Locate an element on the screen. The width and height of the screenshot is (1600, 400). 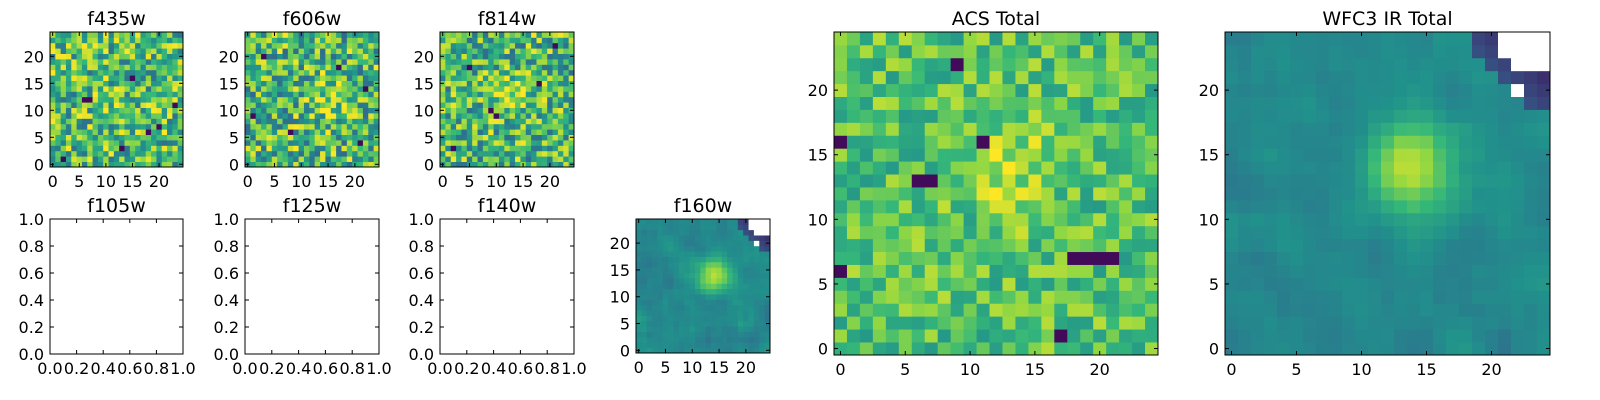
y-tick-label: 5 is located at coordinates (1214, 284).